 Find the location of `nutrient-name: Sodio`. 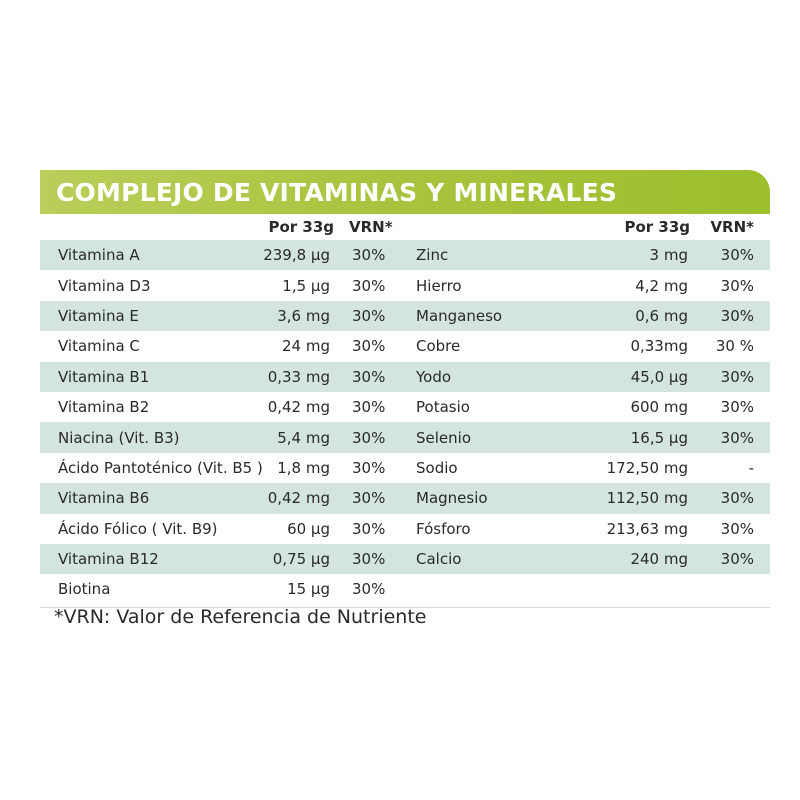

nutrient-name: Sodio is located at coordinates (437, 467).